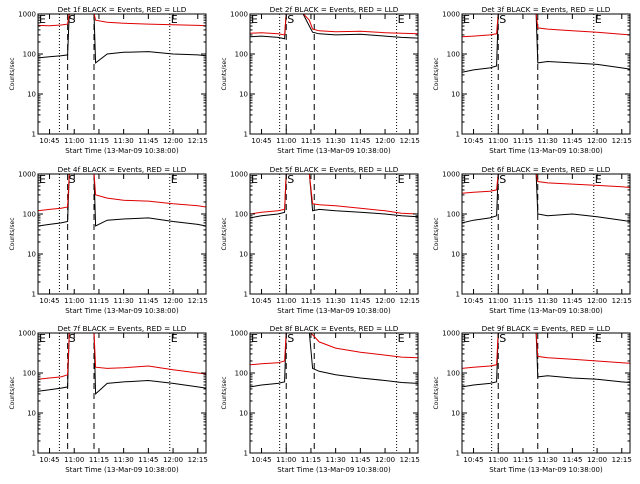 This screenshot has height=484, width=640. I want to click on panel-title: Det 5f BLACK = Events, RED = LLD, so click(334, 169).